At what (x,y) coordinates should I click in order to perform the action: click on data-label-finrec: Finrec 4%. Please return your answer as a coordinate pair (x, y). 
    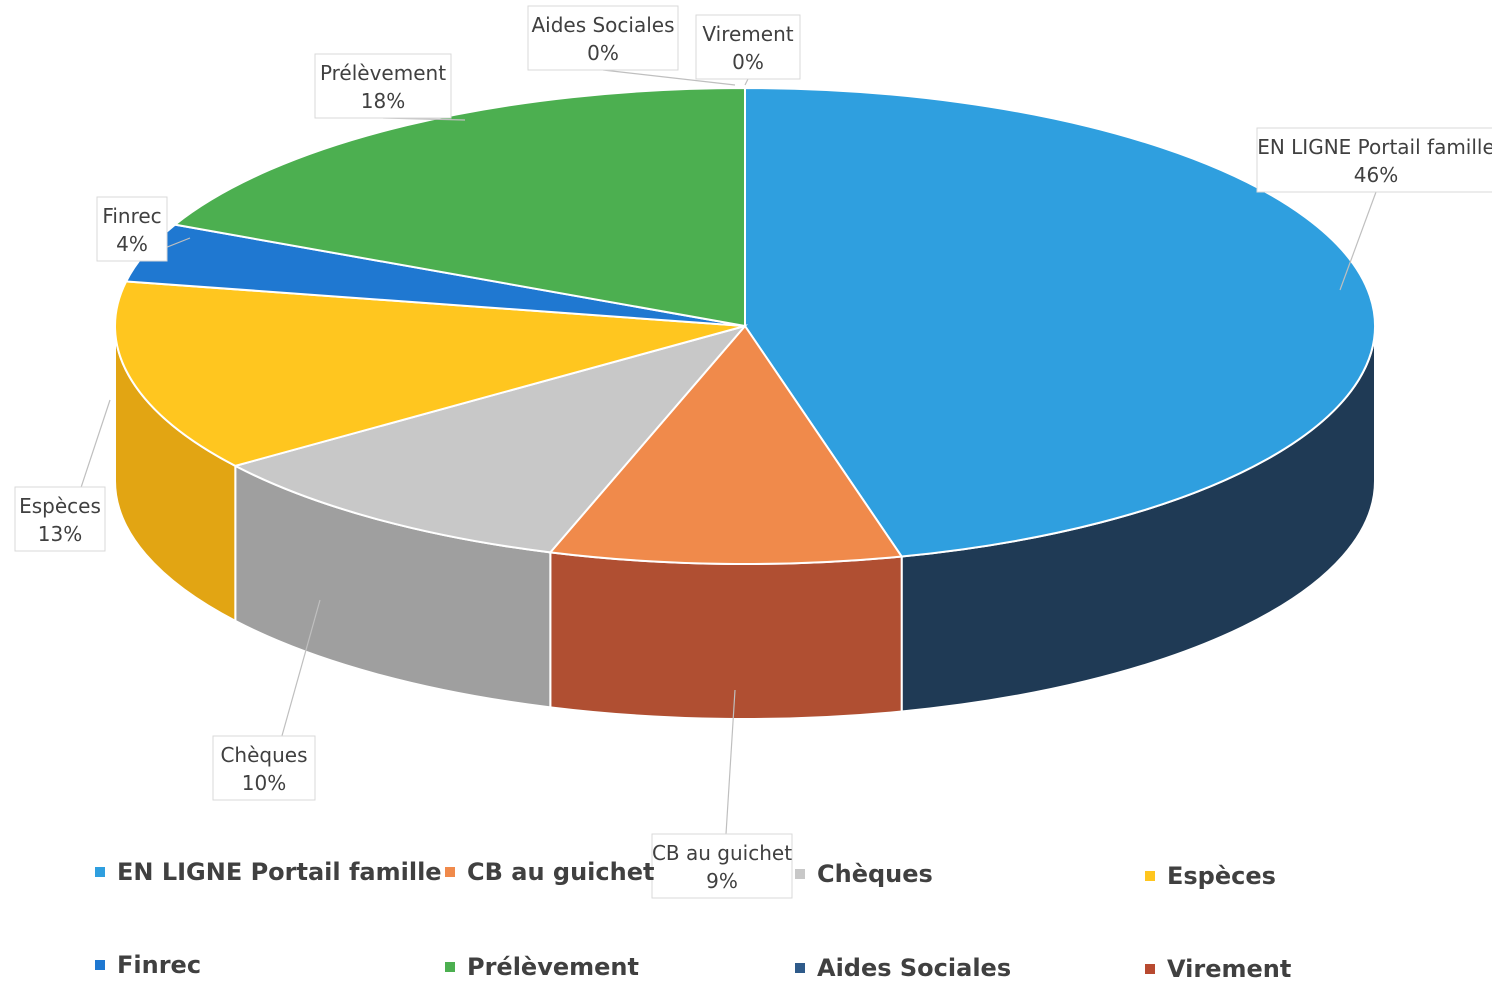
    Looking at the image, I should click on (143, 229).